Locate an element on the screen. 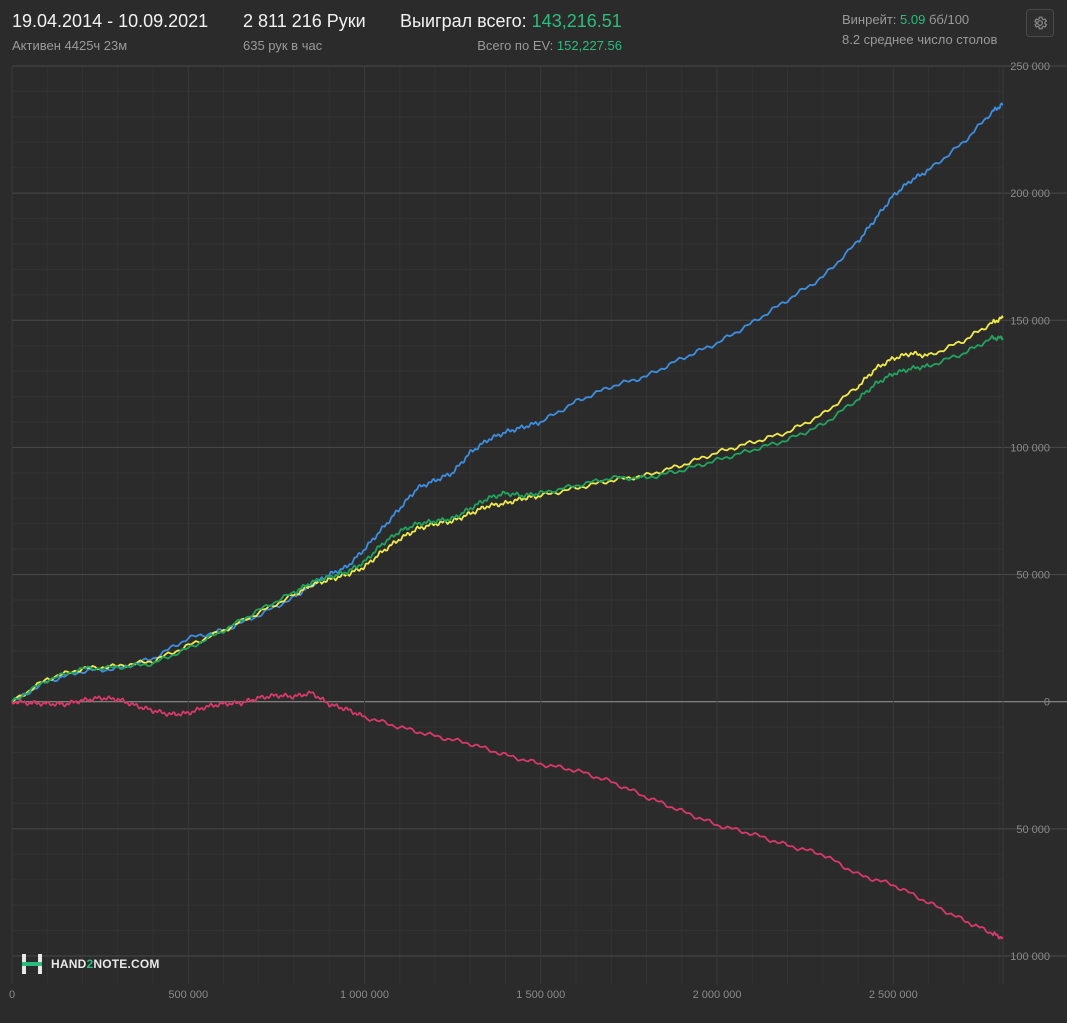 This screenshot has height=1023, width=1067. ev-total: Всего по EV: 152,227.56 is located at coordinates (511, 45).